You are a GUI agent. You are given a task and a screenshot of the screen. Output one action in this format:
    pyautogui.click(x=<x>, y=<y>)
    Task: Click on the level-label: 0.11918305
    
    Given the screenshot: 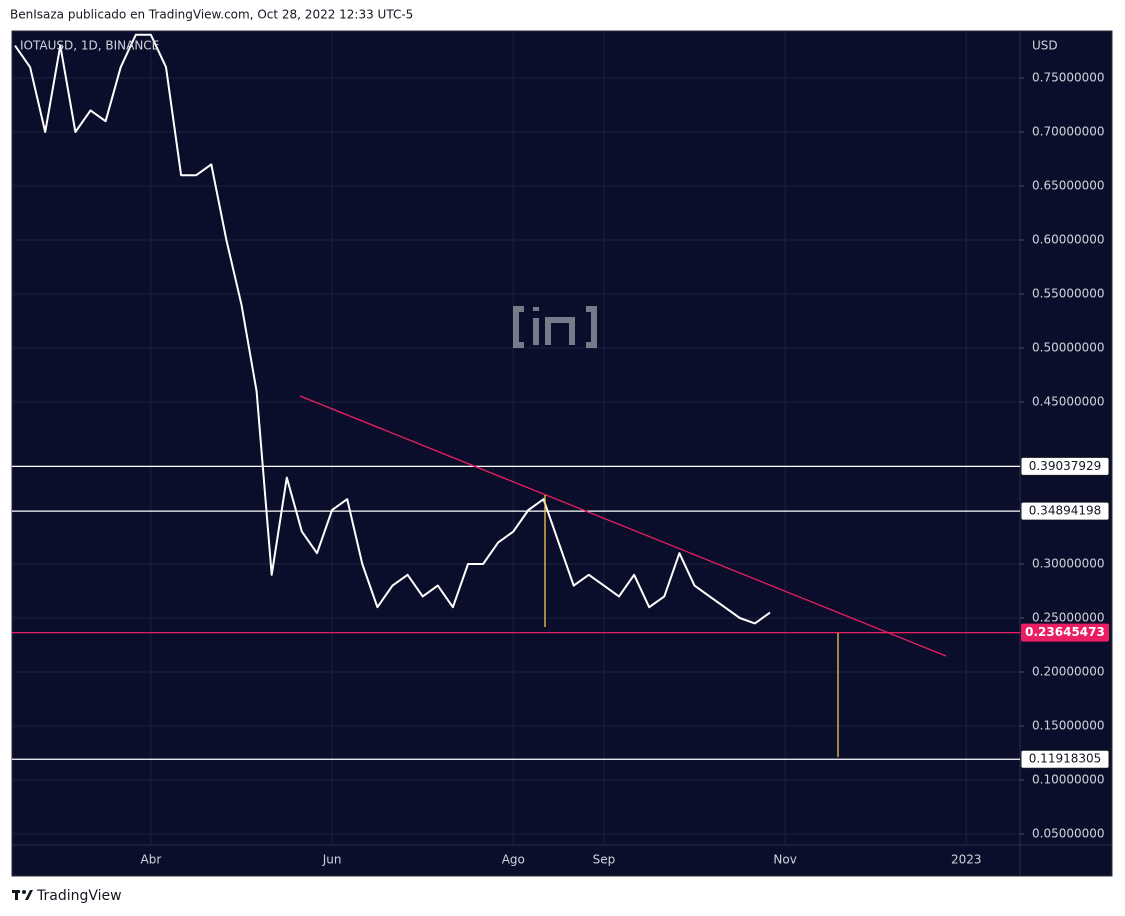 What is the action you would take?
    pyautogui.click(x=1065, y=759)
    